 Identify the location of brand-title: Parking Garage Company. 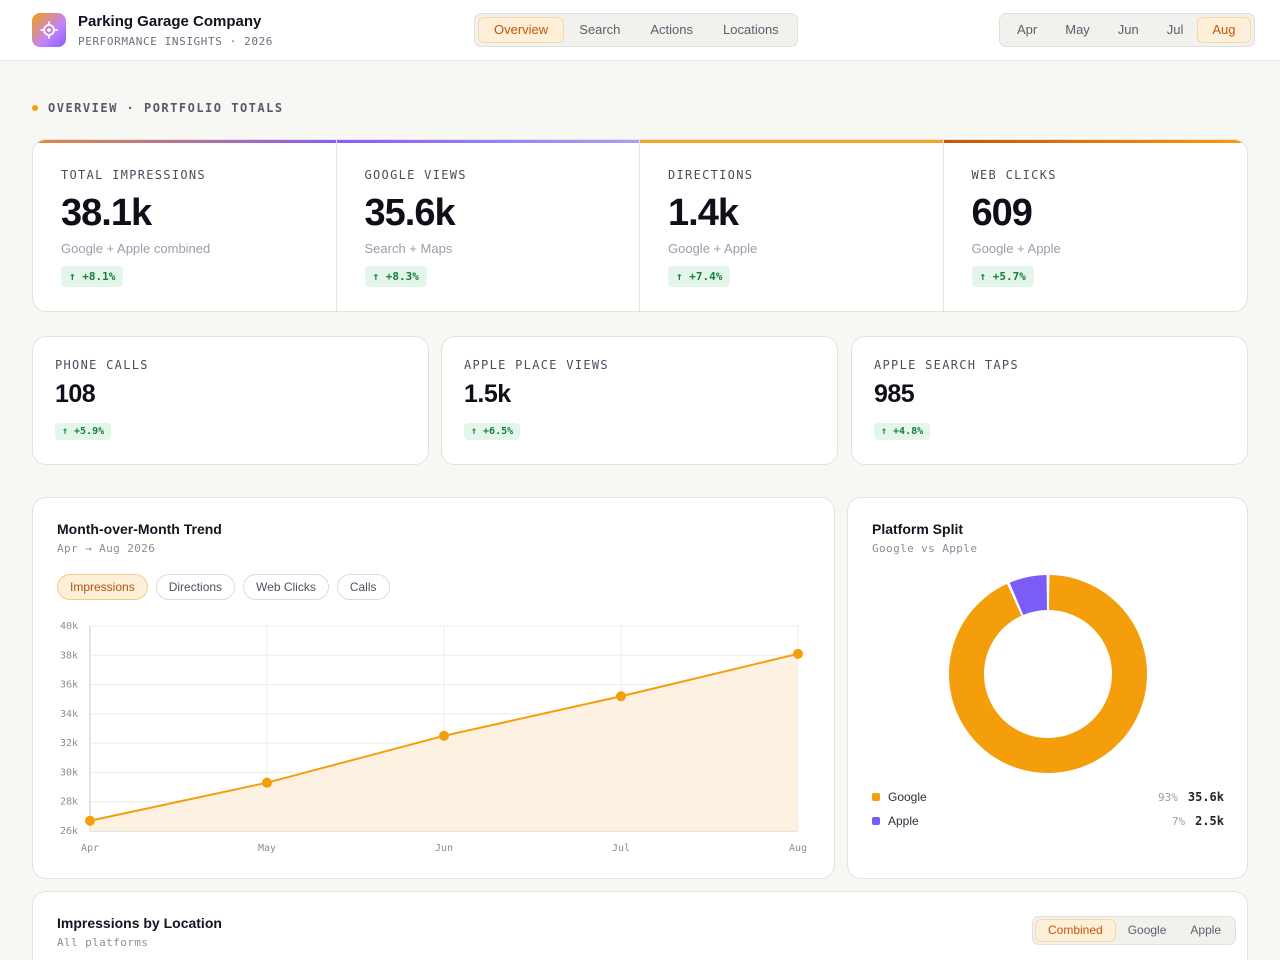
(170, 21).